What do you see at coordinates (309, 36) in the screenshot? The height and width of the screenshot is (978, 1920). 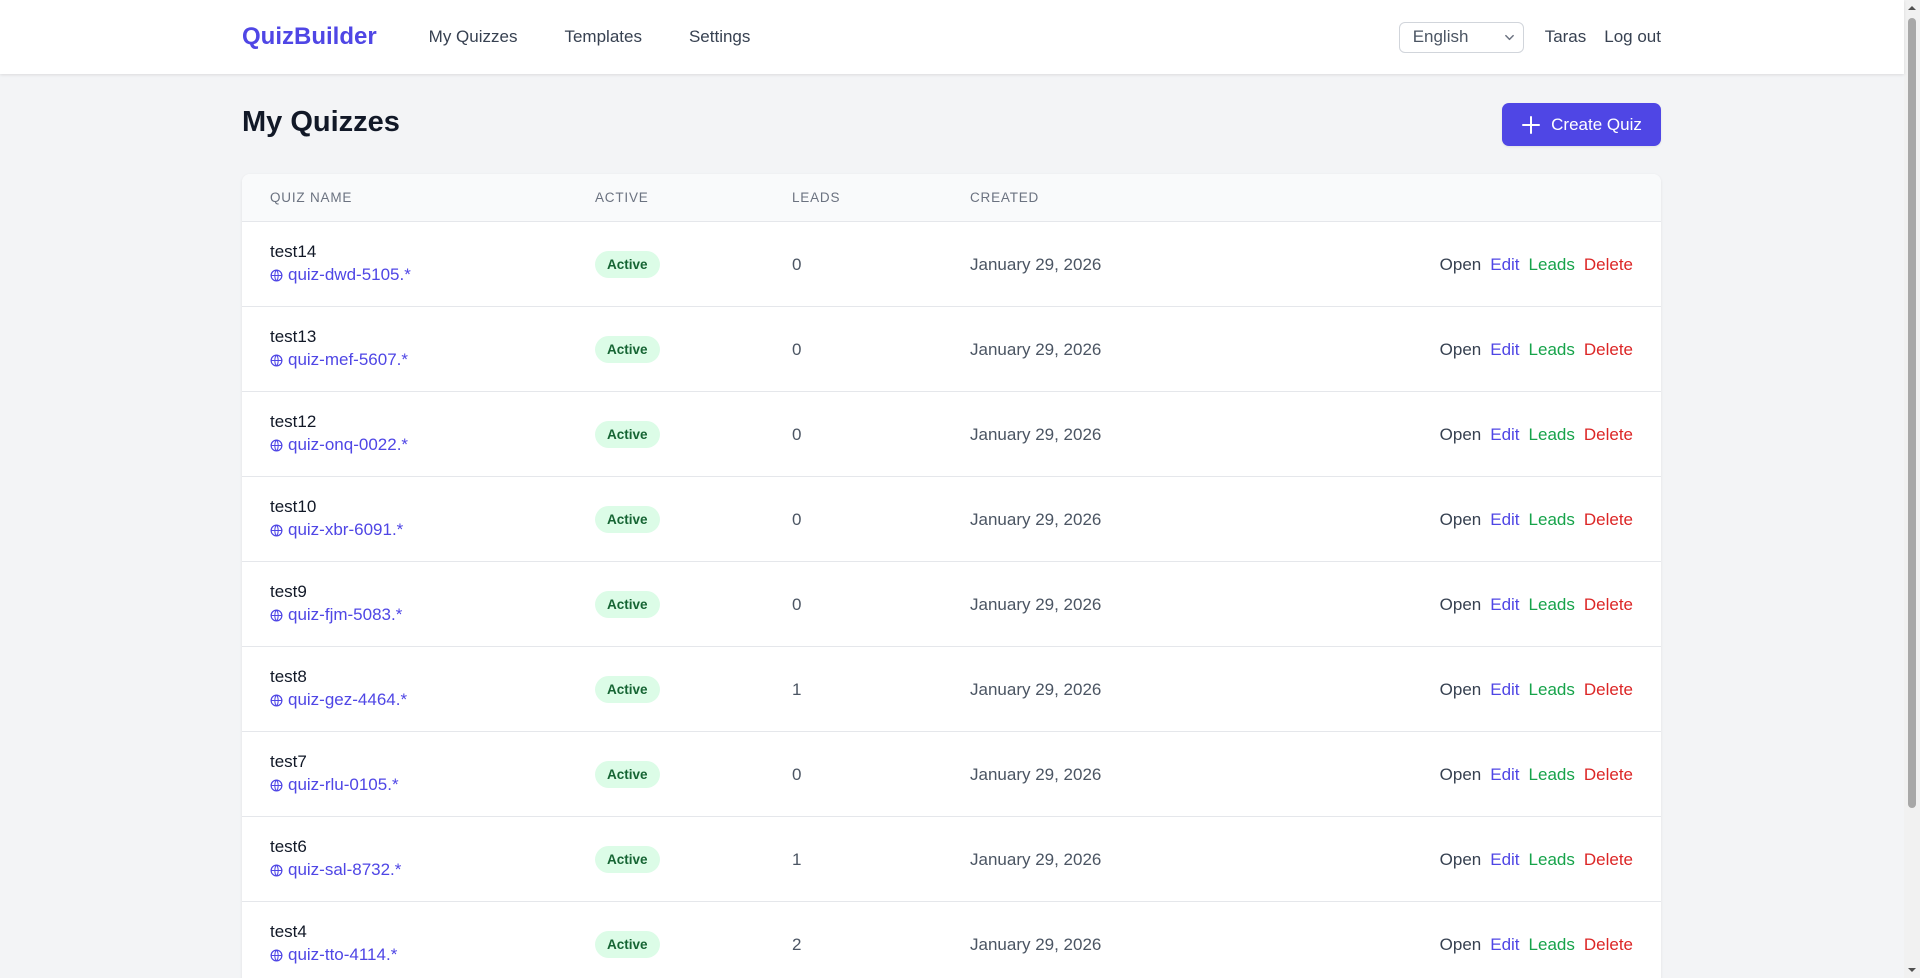 I see `brand-logo: QuizBuilder` at bounding box center [309, 36].